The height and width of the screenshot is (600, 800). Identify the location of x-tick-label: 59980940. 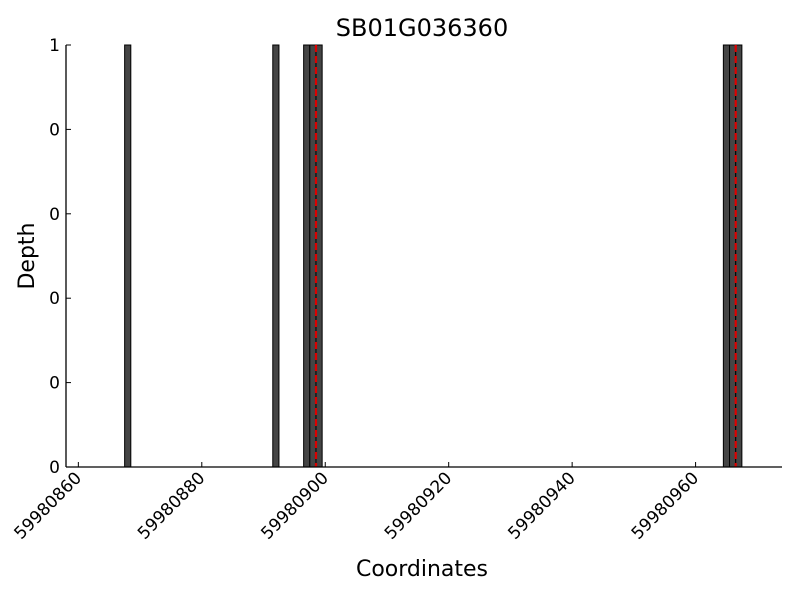
(541, 505).